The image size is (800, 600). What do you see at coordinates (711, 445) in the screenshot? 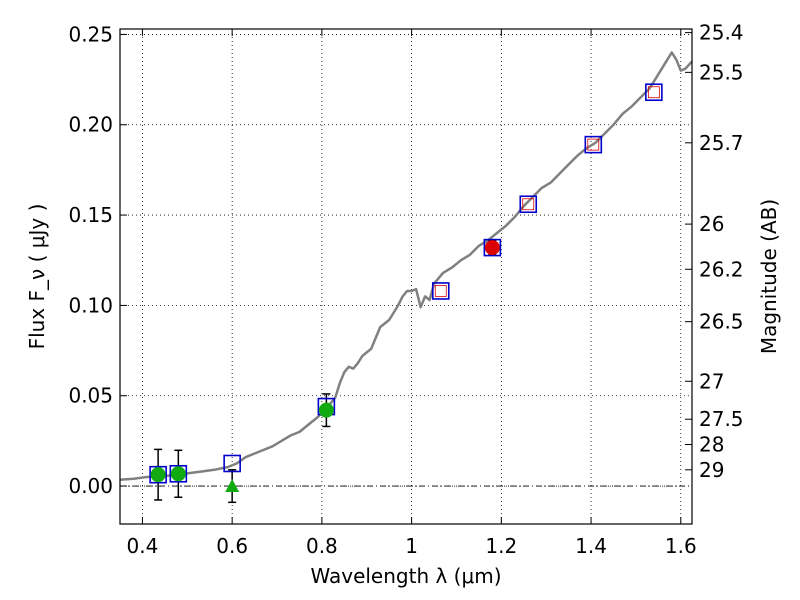
I see `right-tick-label: 28` at bounding box center [711, 445].